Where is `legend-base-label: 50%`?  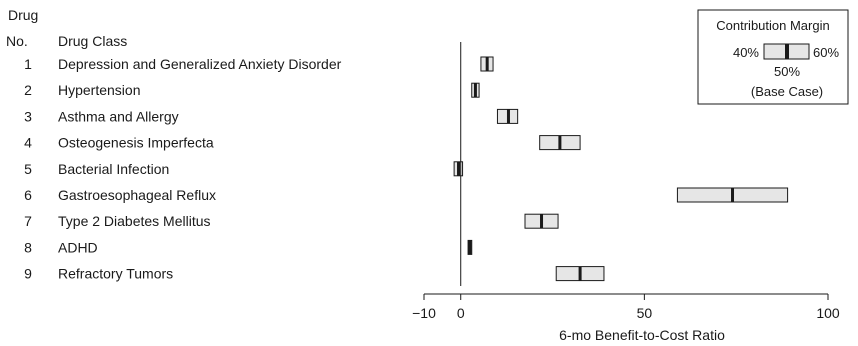 legend-base-label: 50% is located at coordinates (787, 71).